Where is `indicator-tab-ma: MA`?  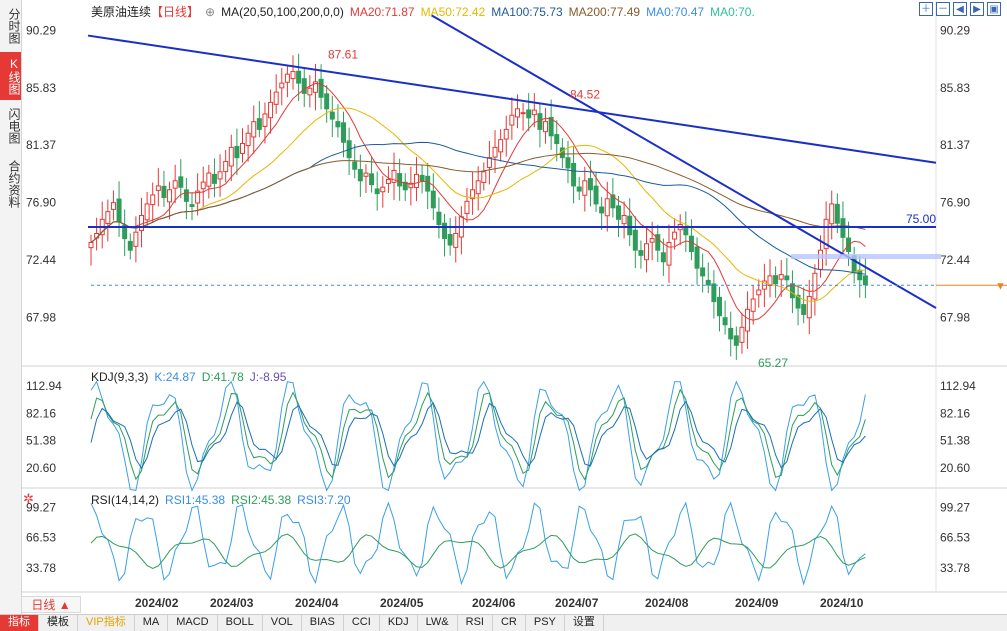 indicator-tab-ma: MA is located at coordinates (152, 623).